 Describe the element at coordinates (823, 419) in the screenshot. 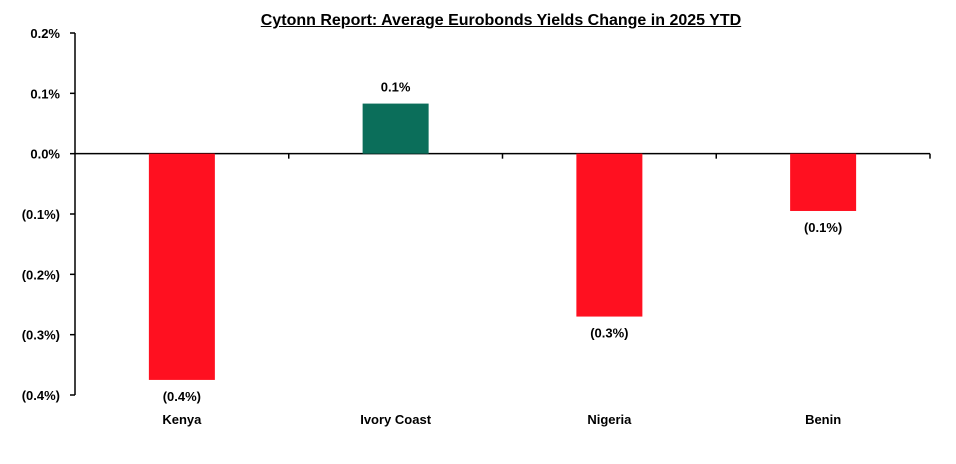

I see `category-label: Benin` at that location.